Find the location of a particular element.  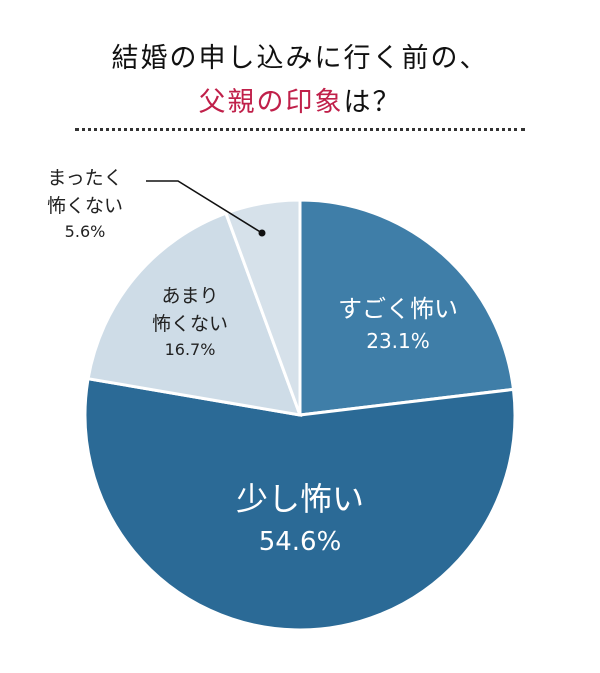

leader-line is located at coordinates (204, 207).